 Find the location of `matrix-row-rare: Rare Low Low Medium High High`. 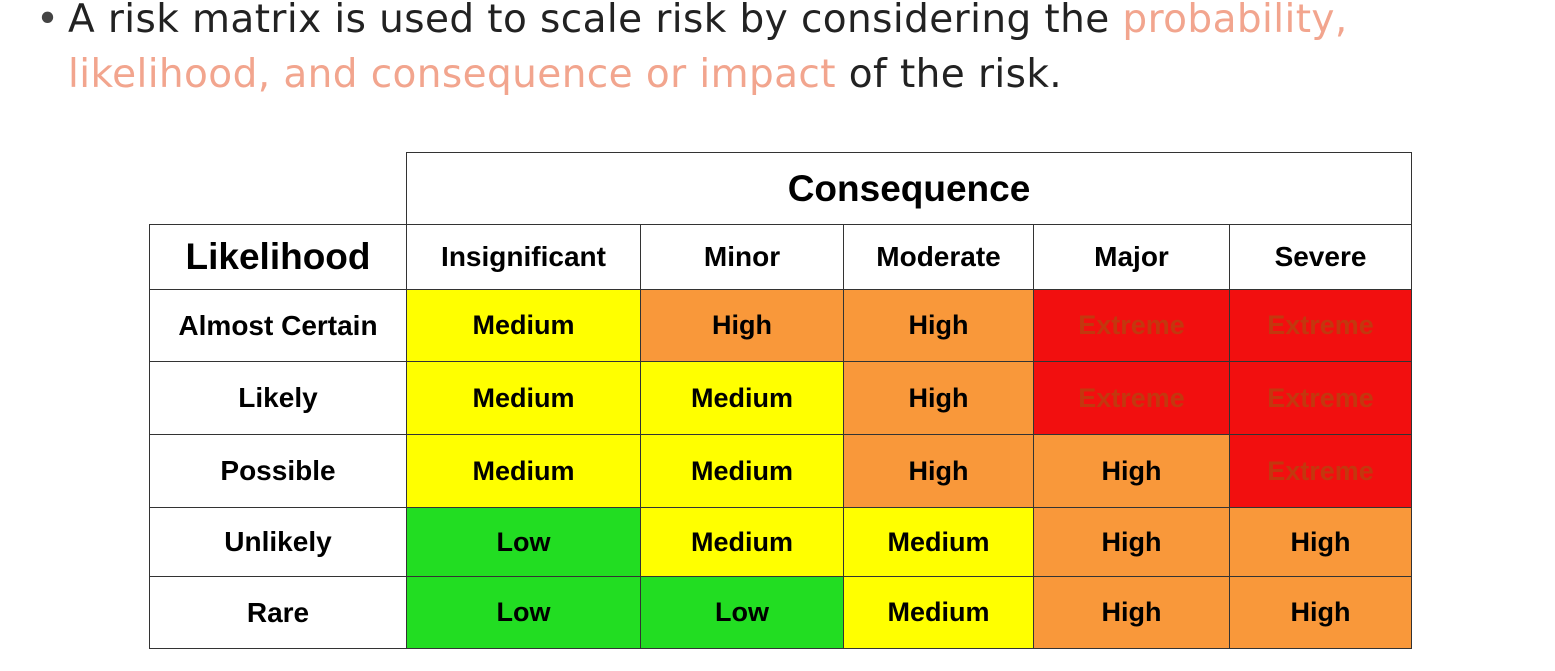

matrix-row-rare: Rare Low Low Medium High High is located at coordinates (780, 612).